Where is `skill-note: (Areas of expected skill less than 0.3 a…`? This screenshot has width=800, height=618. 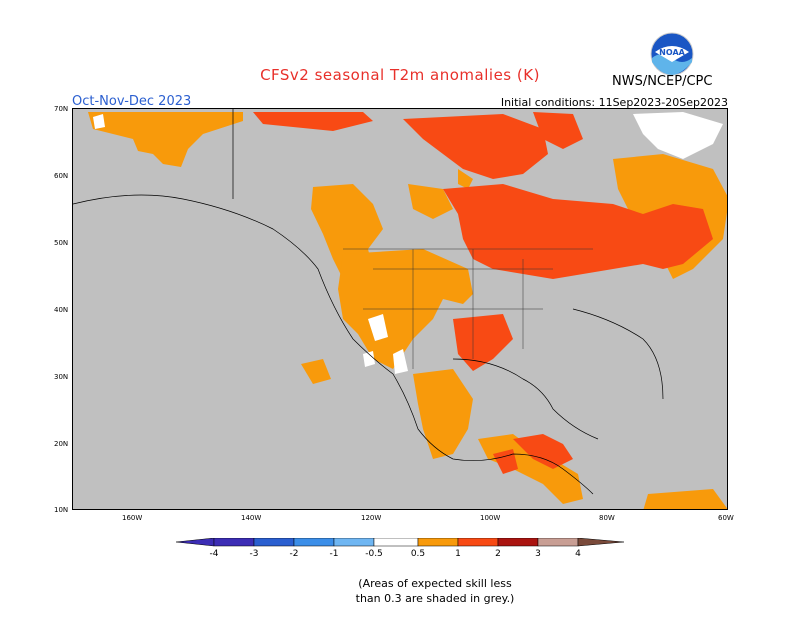 skill-note: (Areas of expected skill less than 0.3 a… is located at coordinates (400, 591).